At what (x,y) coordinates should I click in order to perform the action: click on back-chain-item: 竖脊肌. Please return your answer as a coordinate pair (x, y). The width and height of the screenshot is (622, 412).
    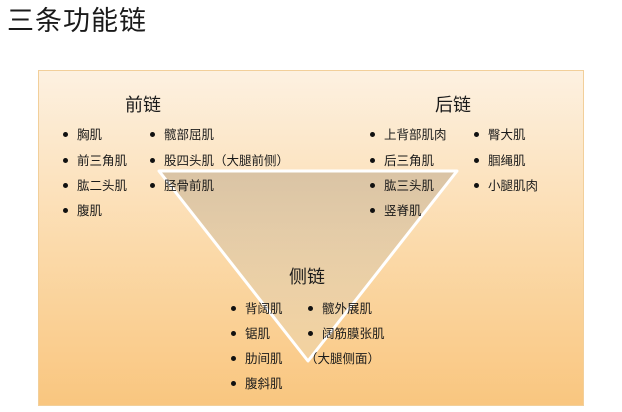
    Looking at the image, I should click on (396, 211).